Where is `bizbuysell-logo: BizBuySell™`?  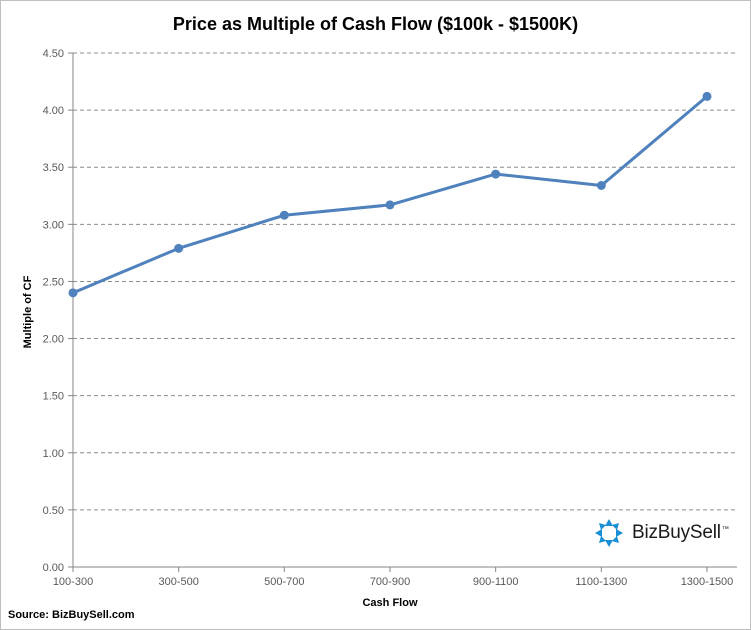
bizbuysell-logo: BizBuySell™ is located at coordinates (661, 533).